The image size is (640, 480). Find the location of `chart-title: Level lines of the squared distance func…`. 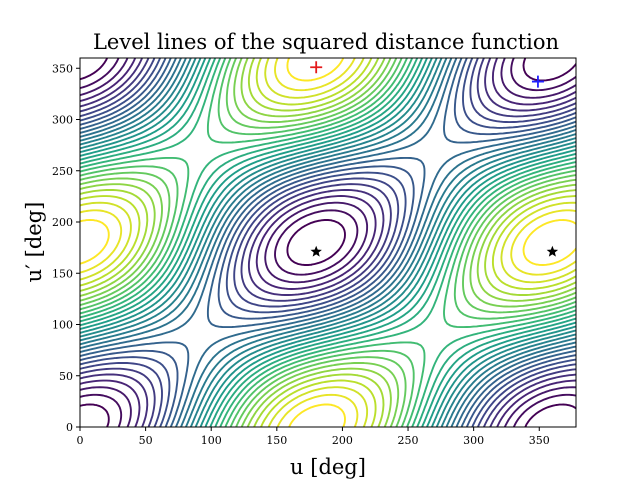

chart-title: Level lines of the squared distance func… is located at coordinates (326, 42).